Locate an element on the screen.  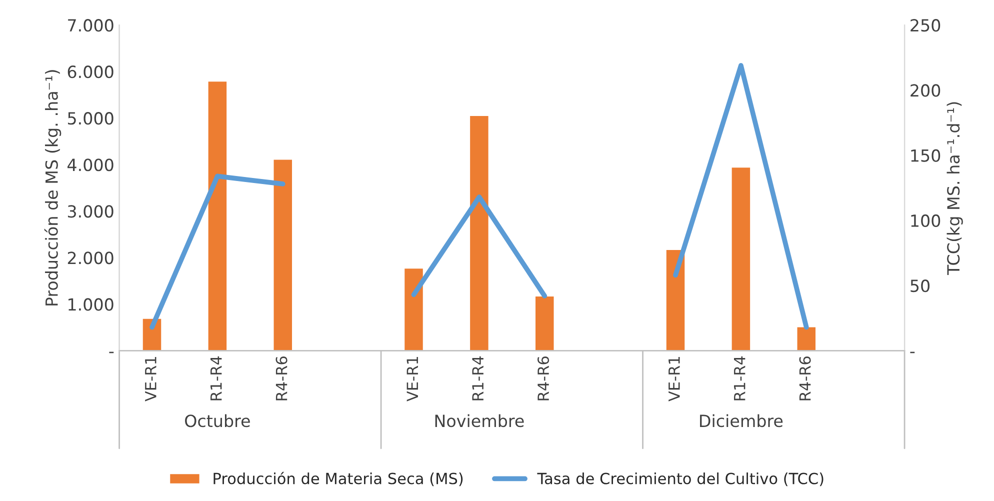
text: Octubre is located at coordinates (217, 421).